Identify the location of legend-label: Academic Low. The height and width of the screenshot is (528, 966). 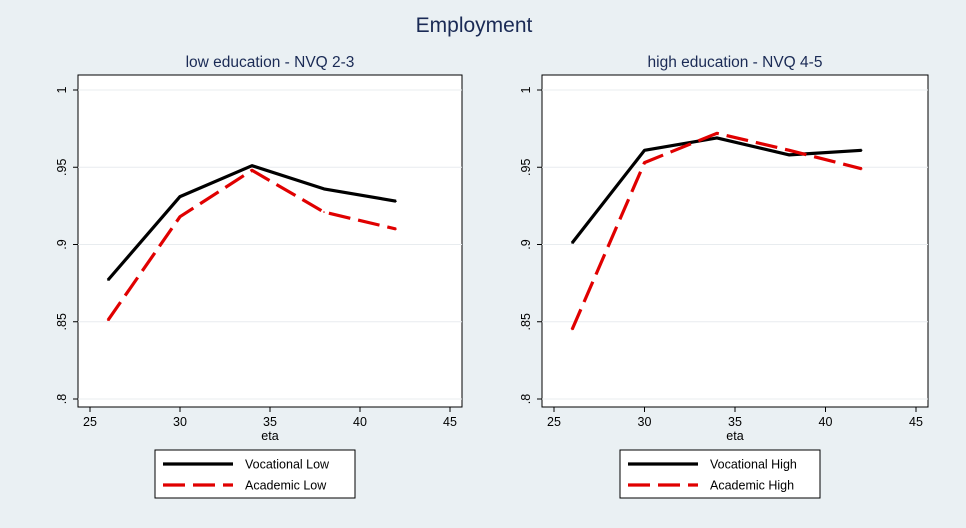
(286, 486).